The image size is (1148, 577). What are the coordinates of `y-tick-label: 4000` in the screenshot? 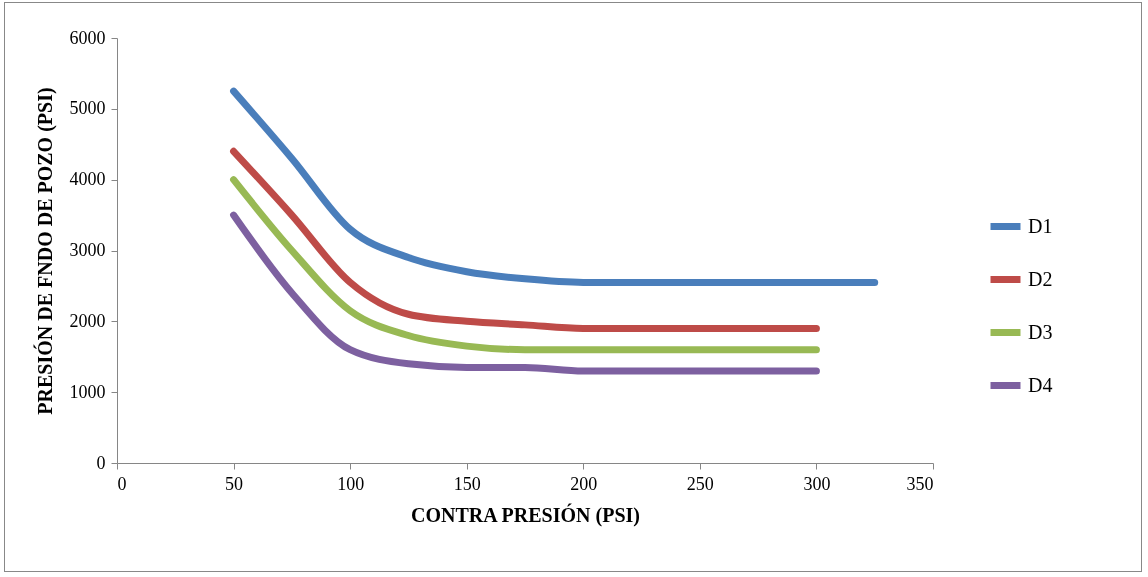 It's located at (87, 179).